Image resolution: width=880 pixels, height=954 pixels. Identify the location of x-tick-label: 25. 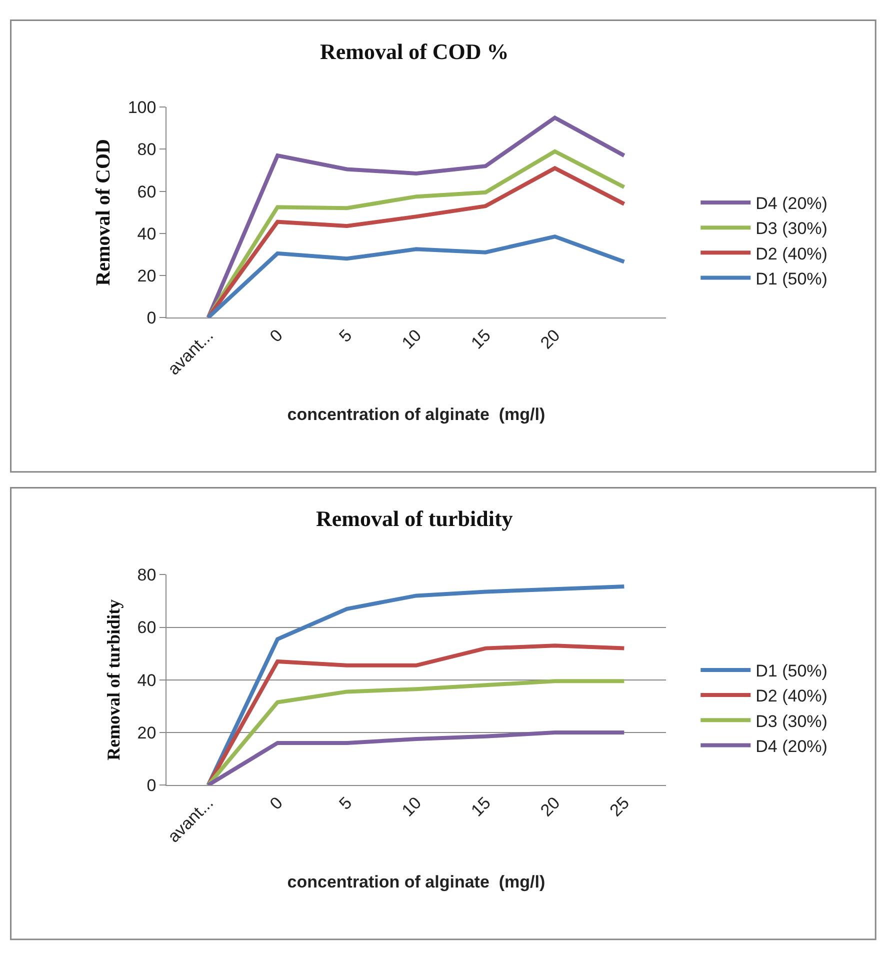
(620, 806).